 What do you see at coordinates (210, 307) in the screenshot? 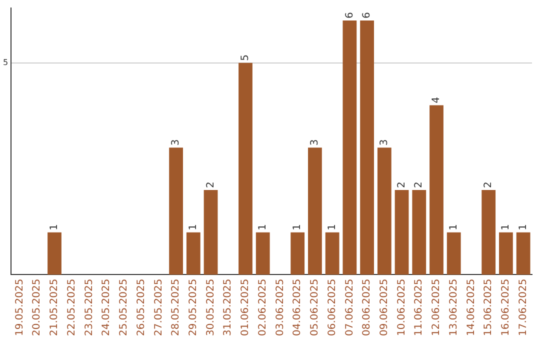
I see `x-tick-label: 30.05.2025` at bounding box center [210, 307].